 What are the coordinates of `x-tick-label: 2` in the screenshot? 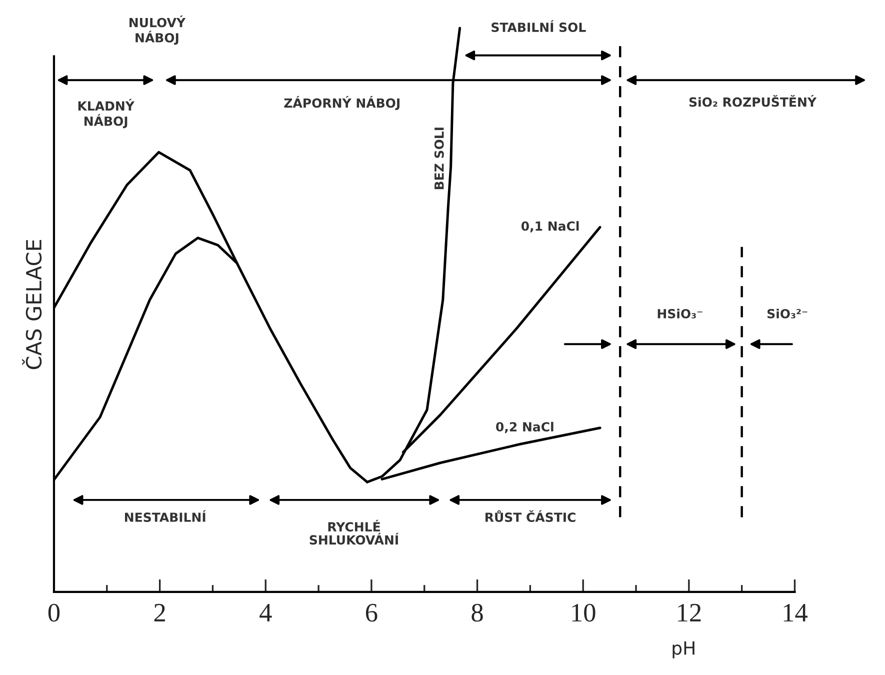 It's located at (159, 613).